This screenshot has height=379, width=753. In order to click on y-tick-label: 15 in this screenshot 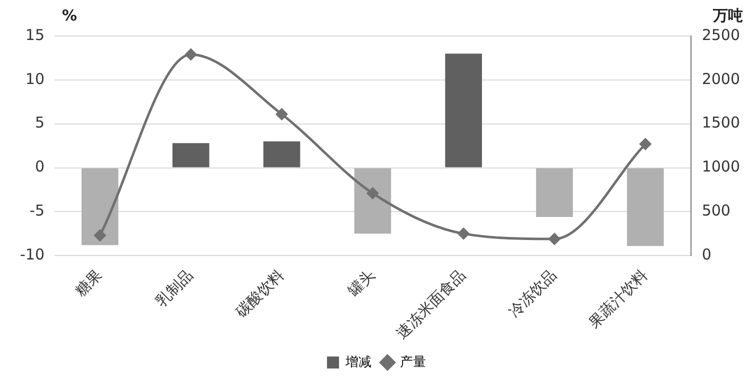, I will do `click(34, 35)`.